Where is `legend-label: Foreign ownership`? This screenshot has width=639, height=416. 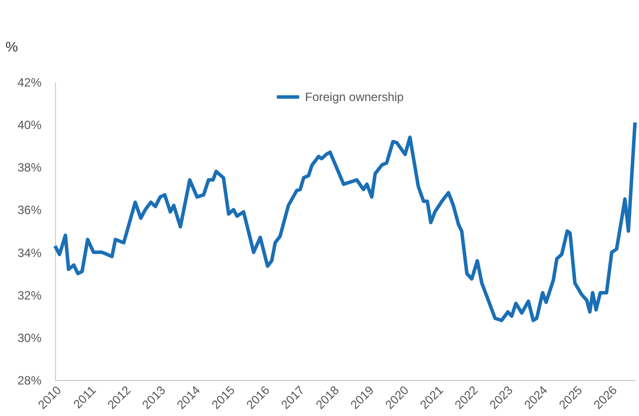
legend-label: Foreign ownership is located at coordinates (354, 97).